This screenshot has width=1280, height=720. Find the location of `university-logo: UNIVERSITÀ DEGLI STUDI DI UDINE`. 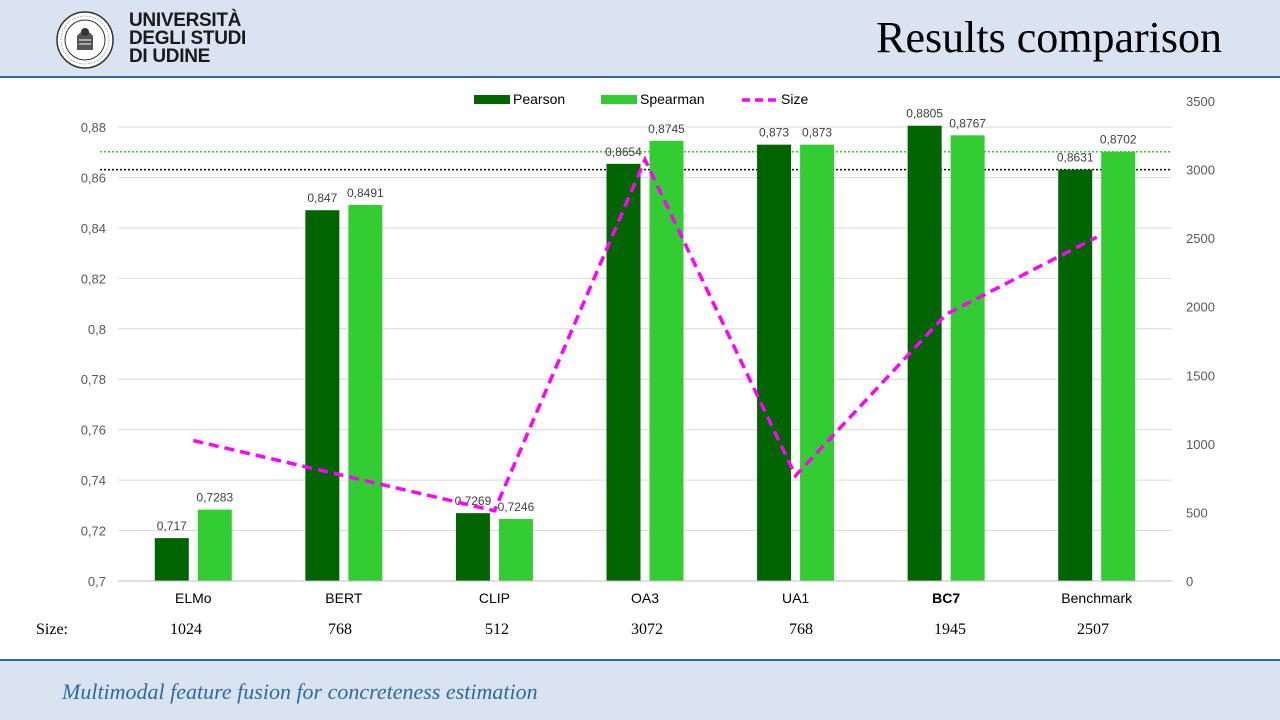

university-logo: UNIVERSITÀ DEGLI STUDI DI UDINE is located at coordinates (165, 40).